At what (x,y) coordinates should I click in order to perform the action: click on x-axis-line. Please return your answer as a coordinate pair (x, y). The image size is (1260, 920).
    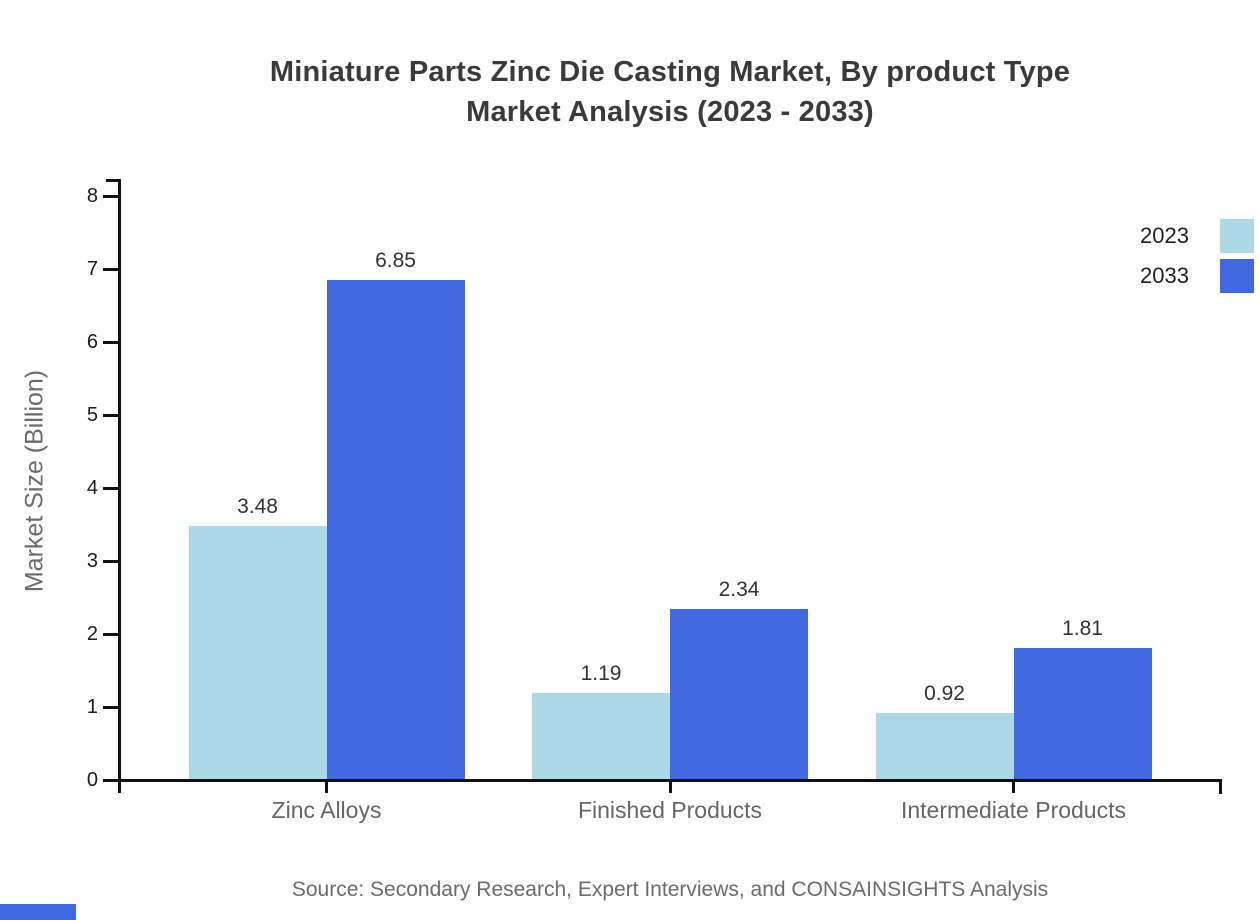
    Looking at the image, I should click on (665, 780).